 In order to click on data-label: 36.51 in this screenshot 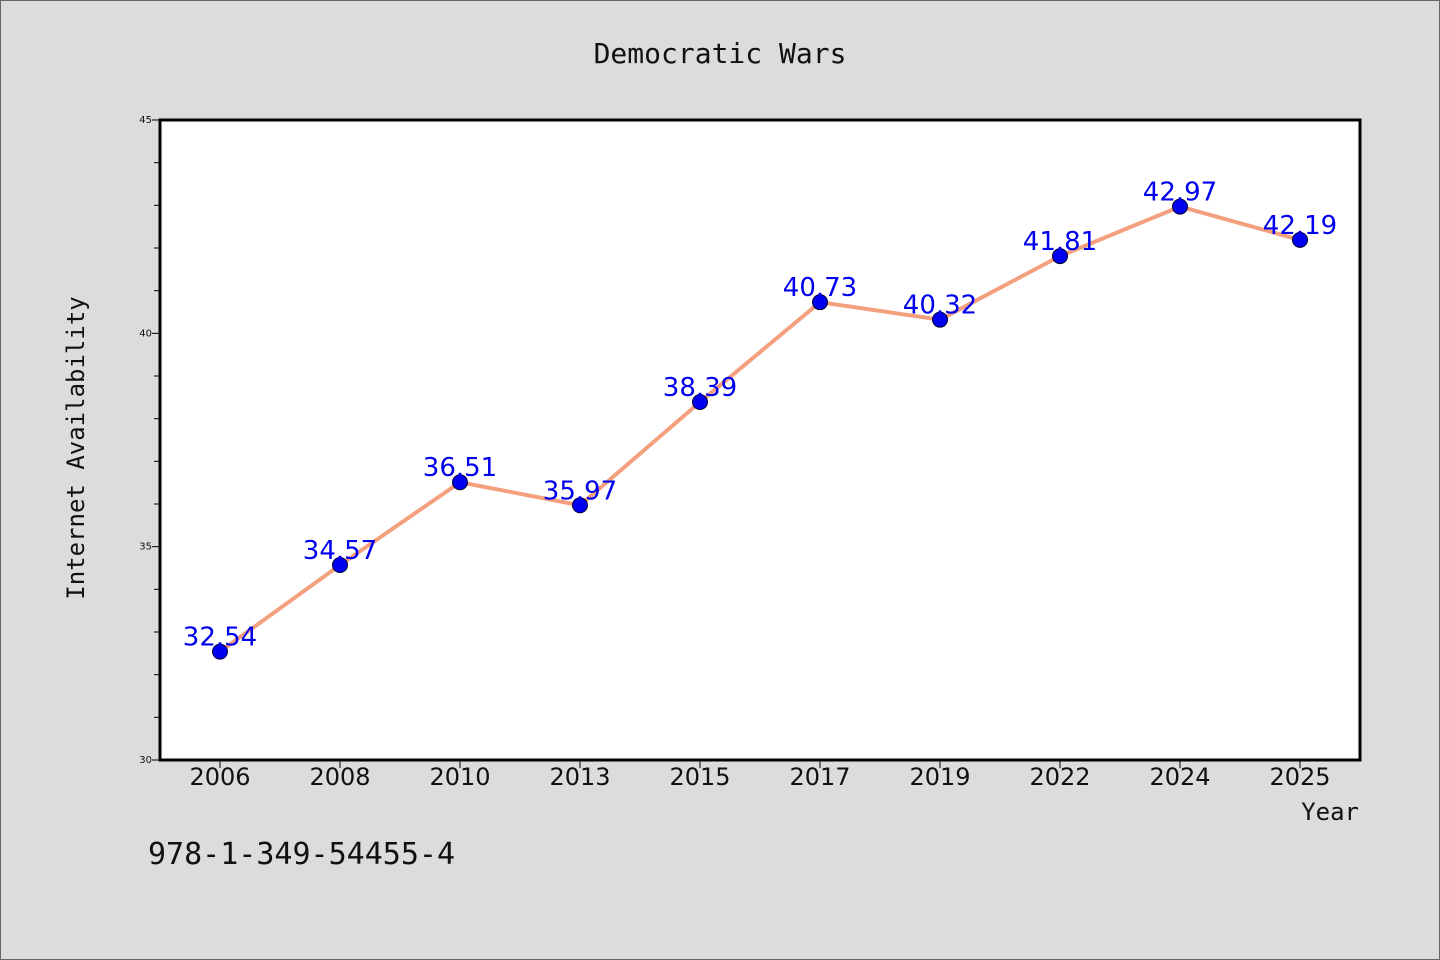, I will do `click(460, 468)`.